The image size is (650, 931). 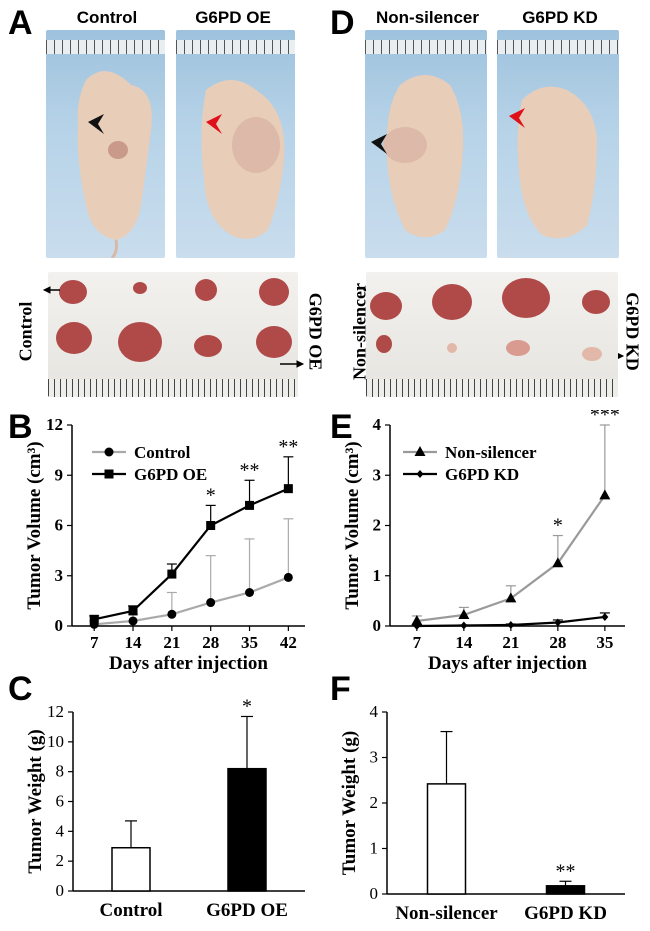 I want to click on x-category-label: G6PD OE, so click(x=247, y=910).